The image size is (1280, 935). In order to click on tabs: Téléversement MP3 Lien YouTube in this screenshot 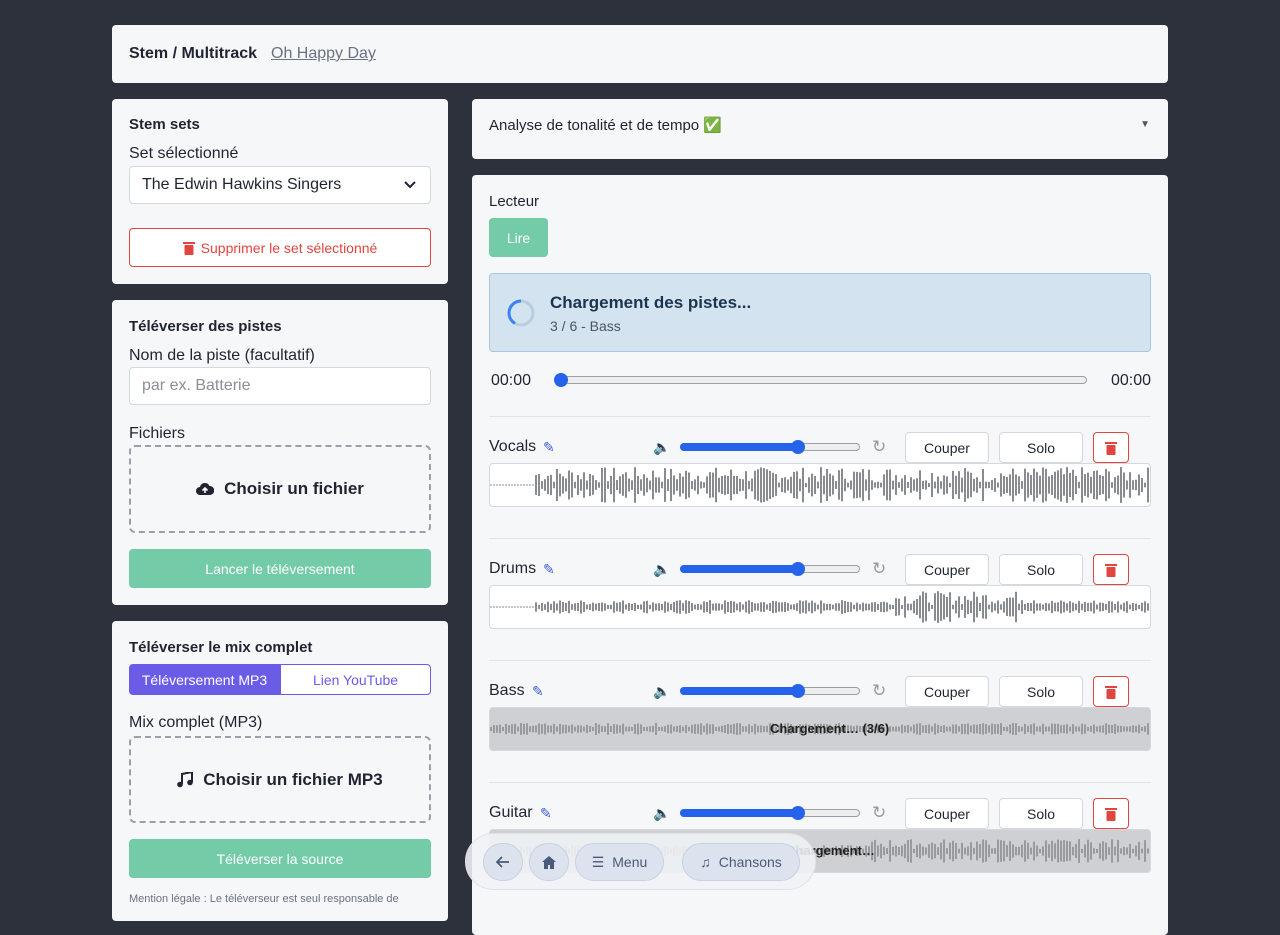, I will do `click(280, 679)`.